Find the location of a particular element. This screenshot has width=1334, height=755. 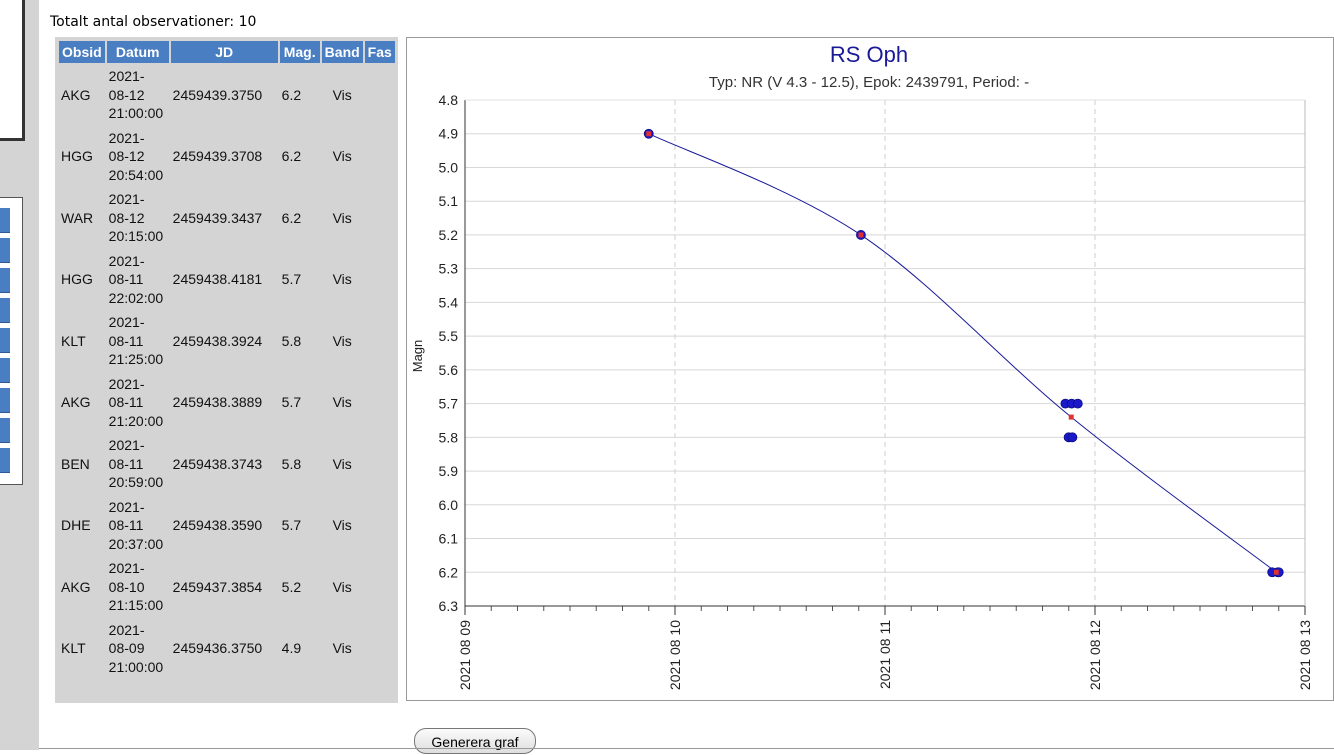

table-row: AKG 2021- 08-11 21:20:00 2459438.3889 5.7 Vis is located at coordinates (227, 403).